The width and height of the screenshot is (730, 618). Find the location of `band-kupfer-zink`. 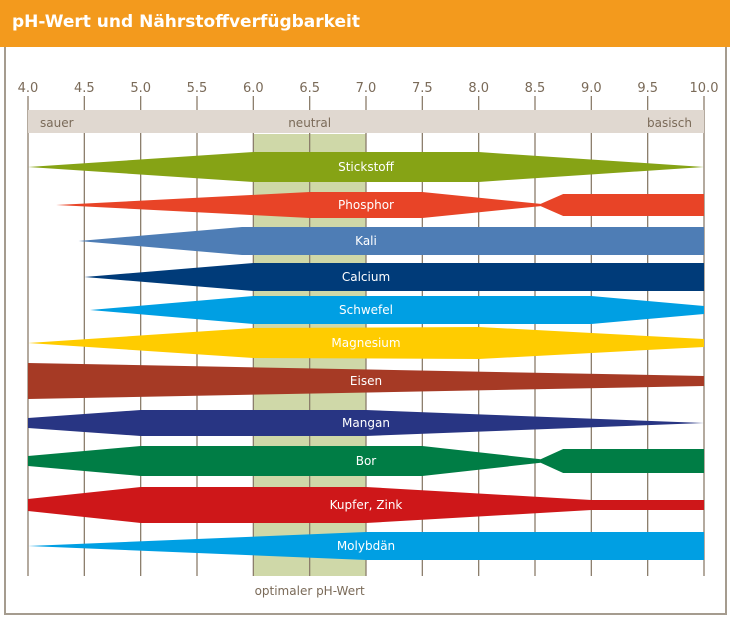

band-kupfer-zink is located at coordinates (366, 505).